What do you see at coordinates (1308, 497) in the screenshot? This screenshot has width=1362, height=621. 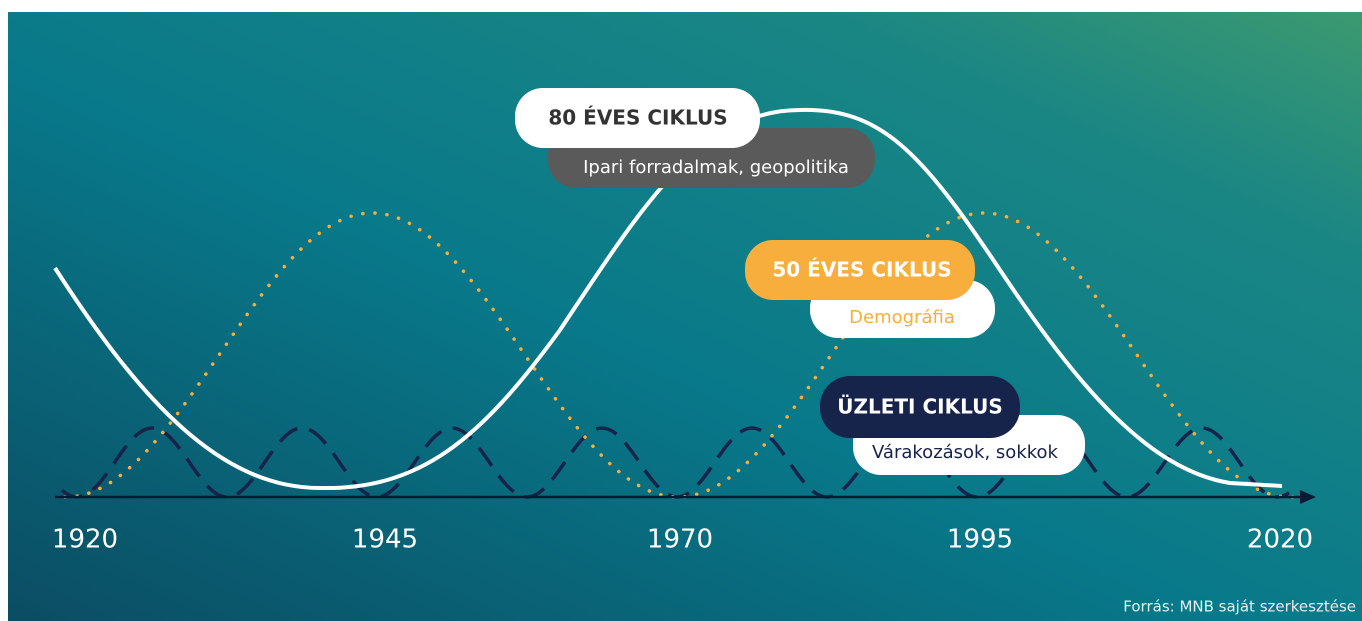 I see `axis-arrow` at bounding box center [1308, 497].